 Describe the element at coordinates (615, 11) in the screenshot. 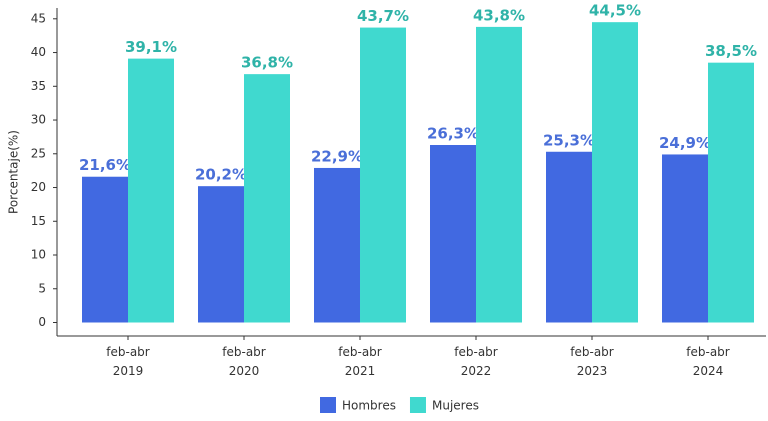

I see `value-label: 44,5%` at that location.